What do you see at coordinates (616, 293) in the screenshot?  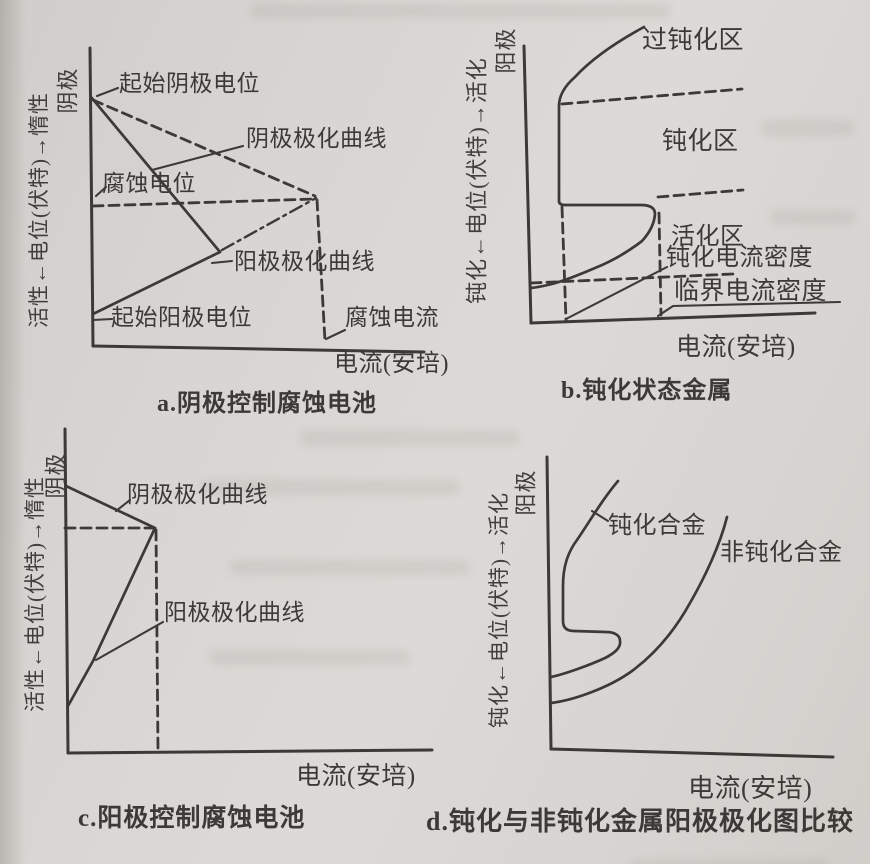 I see `chart-b-leader-passivation-current` at bounding box center [616, 293].